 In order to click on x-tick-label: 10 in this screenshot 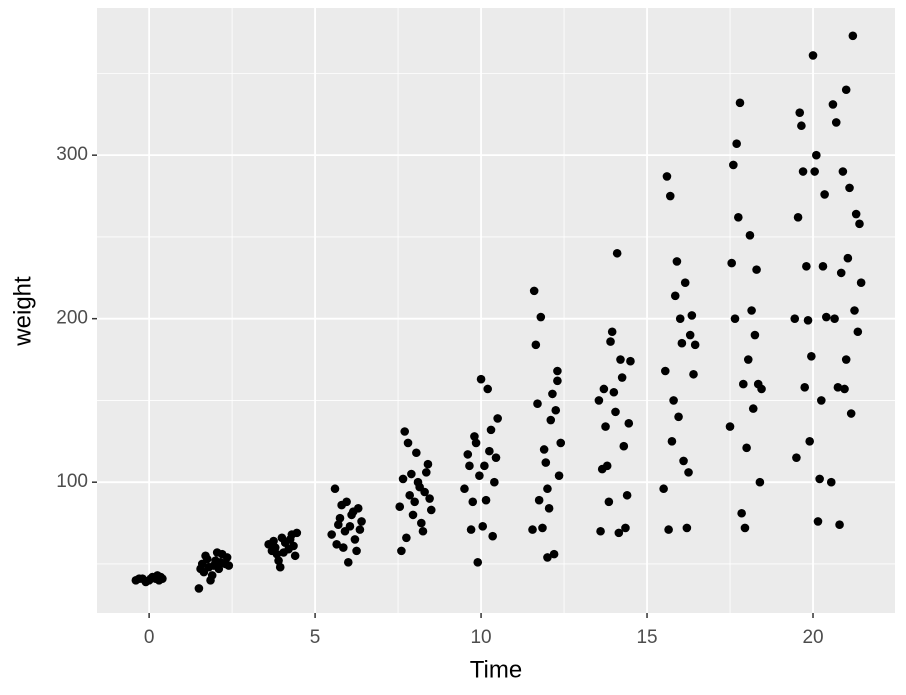, I will do `click(480, 637)`.